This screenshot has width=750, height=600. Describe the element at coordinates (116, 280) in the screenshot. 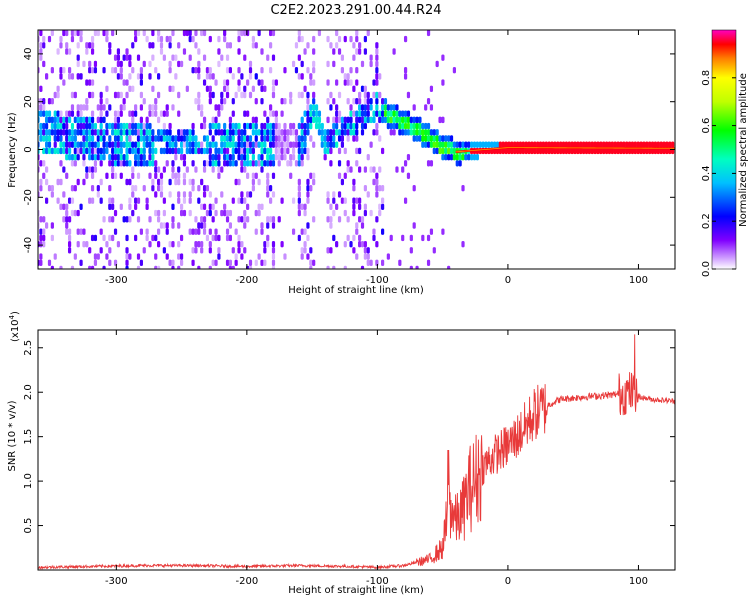

I see `spectrogram-x-tick-label: -300` at that location.